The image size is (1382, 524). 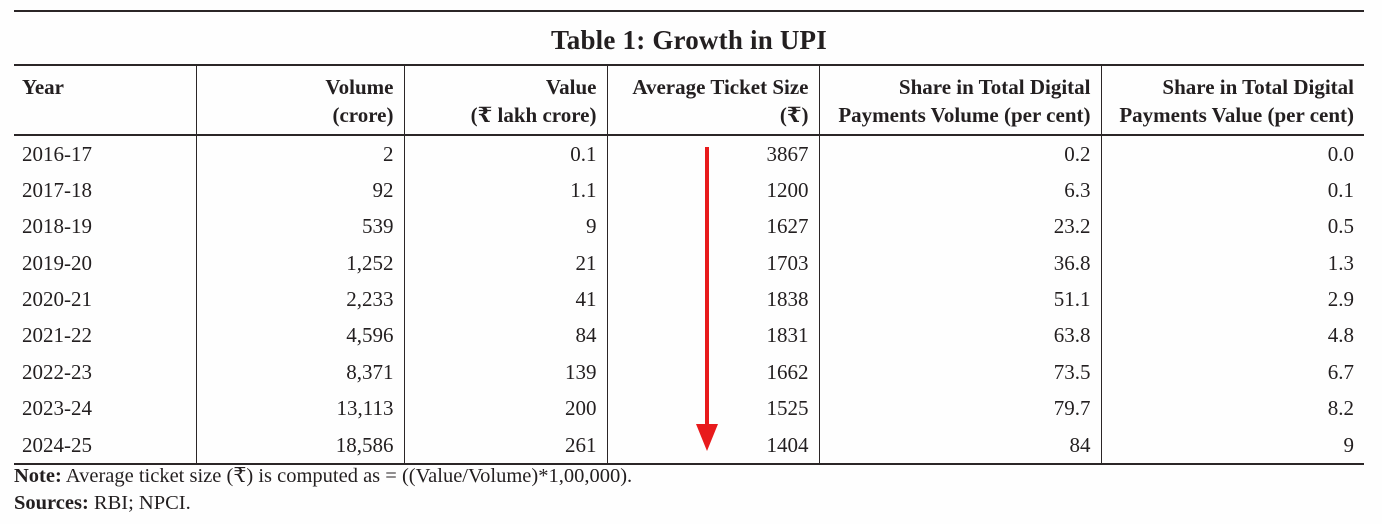 What do you see at coordinates (1232, 263) in the screenshot?
I see `cell-share-value: 1.3` at bounding box center [1232, 263].